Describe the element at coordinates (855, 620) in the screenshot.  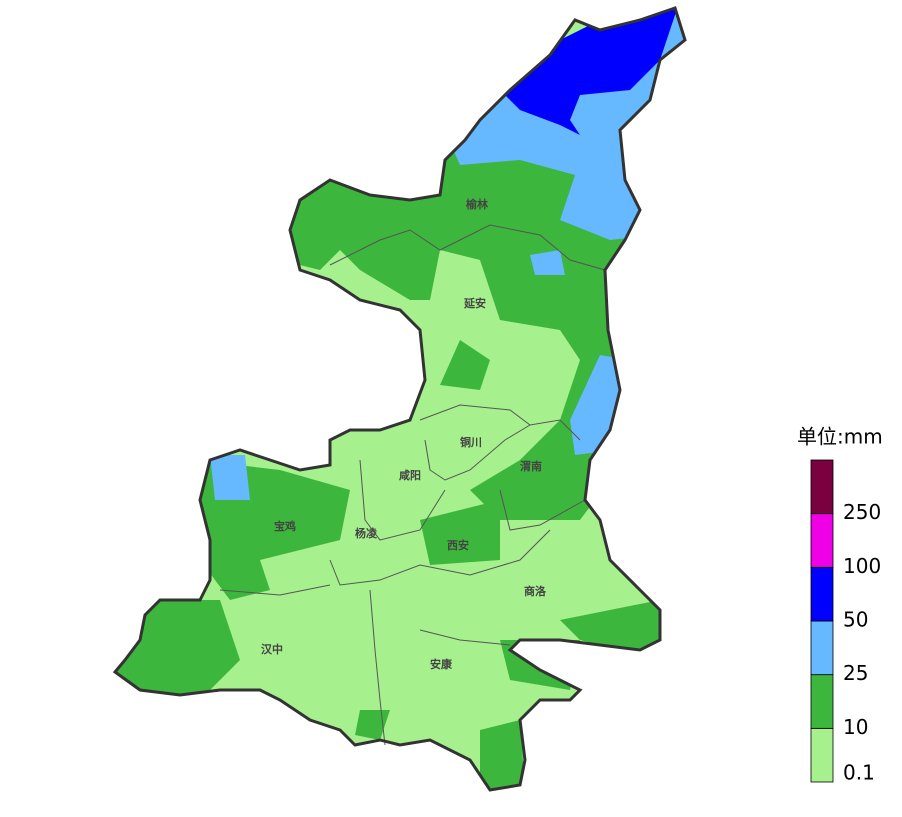
I see `legend-label: 50` at that location.